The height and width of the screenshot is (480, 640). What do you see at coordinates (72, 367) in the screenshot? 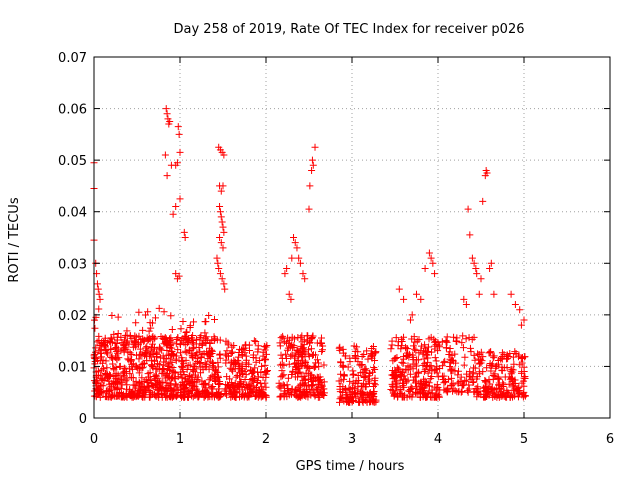
I see `y-tick-label: 0.01` at bounding box center [72, 367].